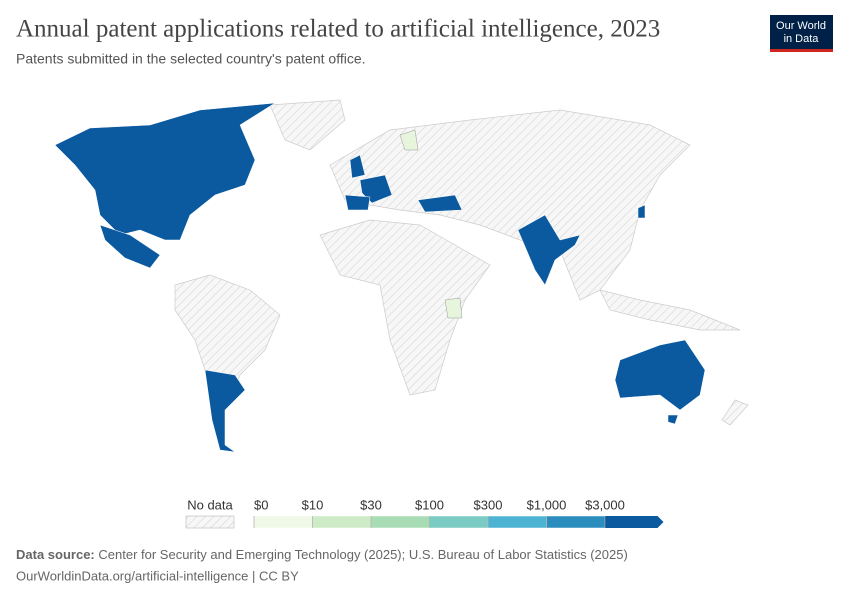 The width and height of the screenshot is (850, 600). Describe the element at coordinates (801, 26) in the screenshot. I see `logo-text: Our World` at that location.